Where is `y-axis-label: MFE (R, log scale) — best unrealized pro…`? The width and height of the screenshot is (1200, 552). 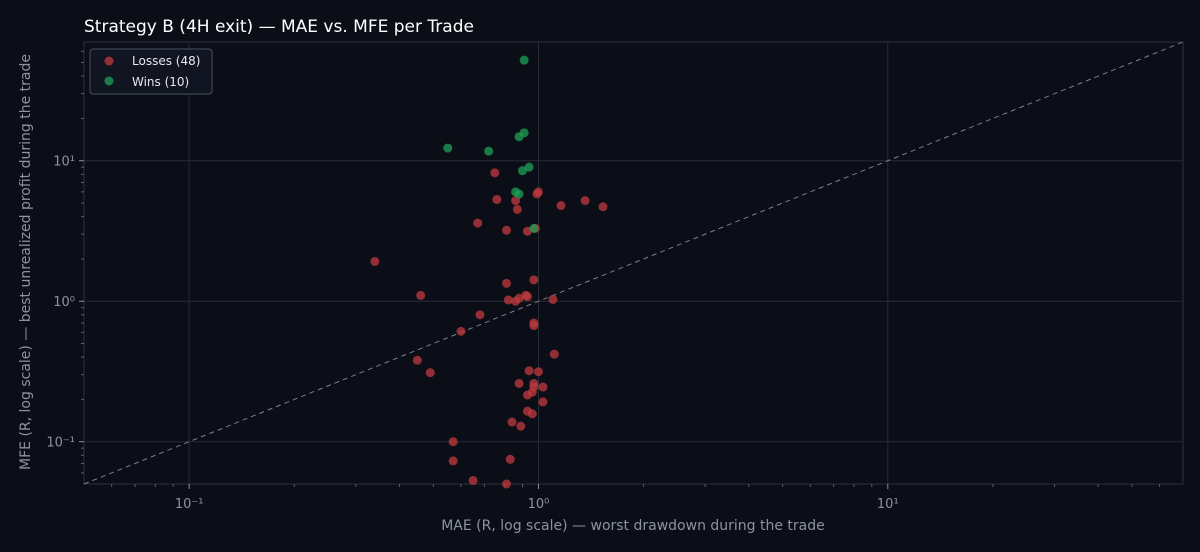
y-axis-label: MFE (R, log scale) — best unrealized pro… is located at coordinates (26, 262).